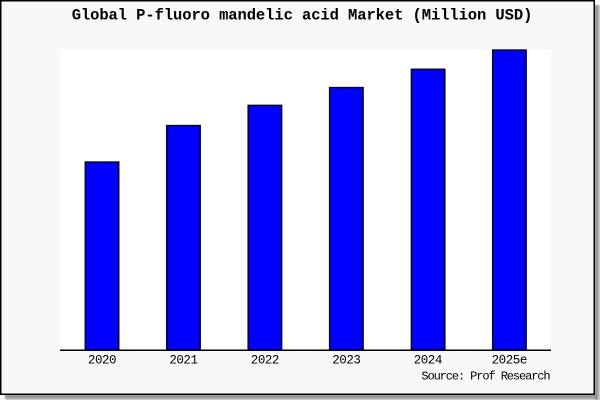 Image resolution: width=600 pixels, height=400 pixels. What do you see at coordinates (183, 361) in the screenshot?
I see `svg-text: 2021` at bounding box center [183, 361].